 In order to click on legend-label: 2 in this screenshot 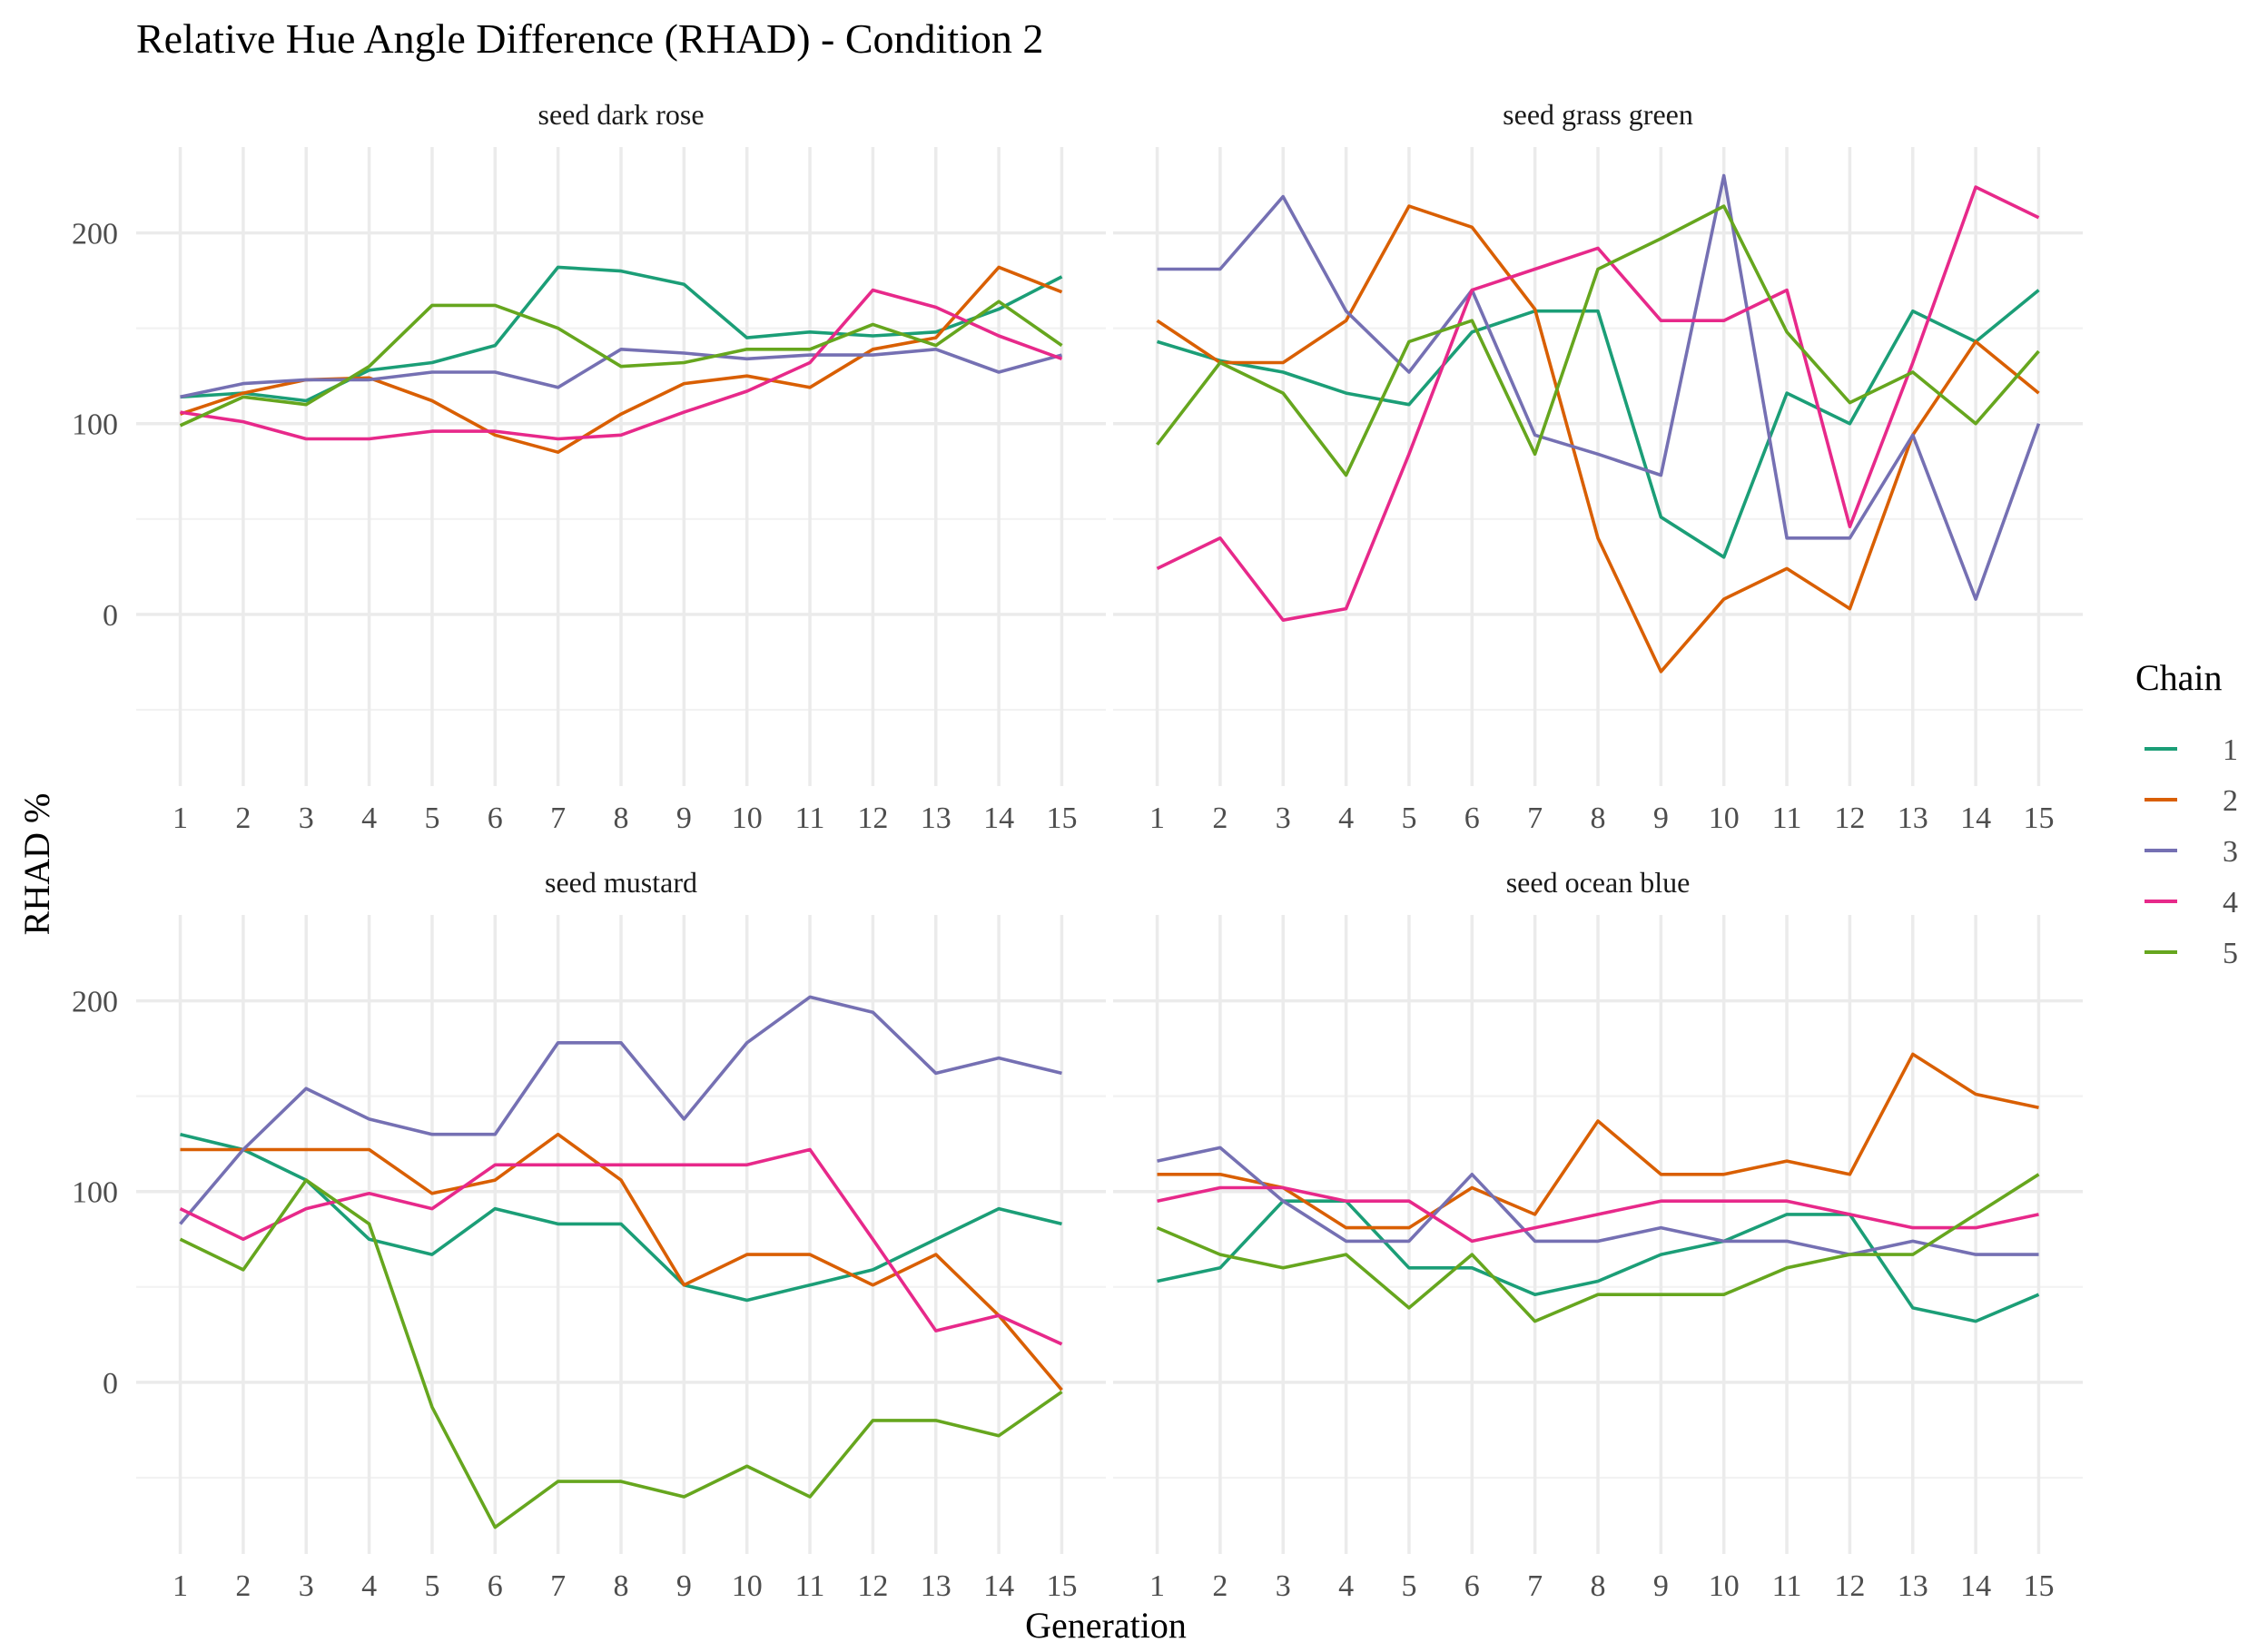, I will do `click(2230, 801)`.